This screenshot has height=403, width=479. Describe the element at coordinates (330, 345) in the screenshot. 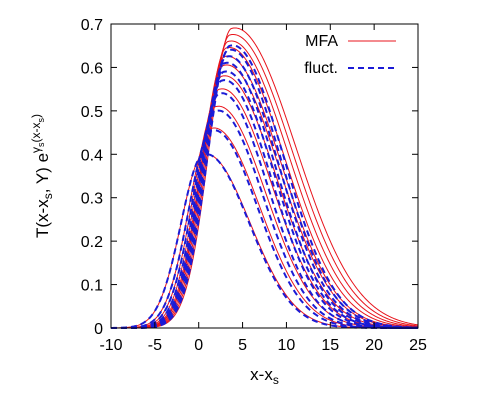

I see `x-tick-label: 15` at that location.